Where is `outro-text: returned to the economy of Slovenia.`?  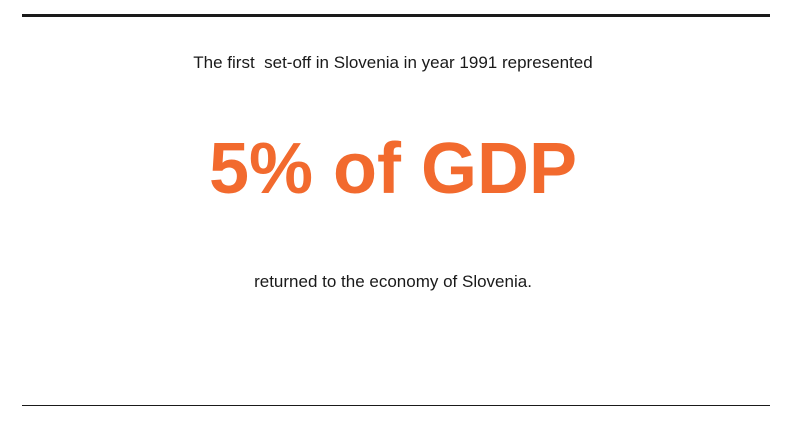
outro-text: returned to the economy of Slovenia. is located at coordinates (393, 281).